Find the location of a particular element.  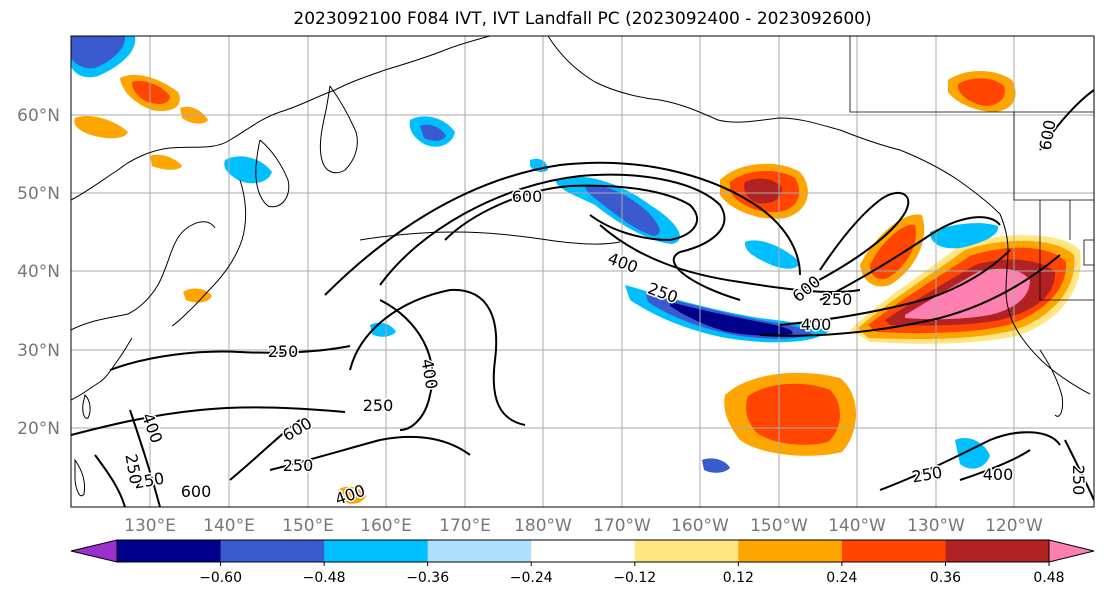

lon-tick-label: 170°W is located at coordinates (622, 526).